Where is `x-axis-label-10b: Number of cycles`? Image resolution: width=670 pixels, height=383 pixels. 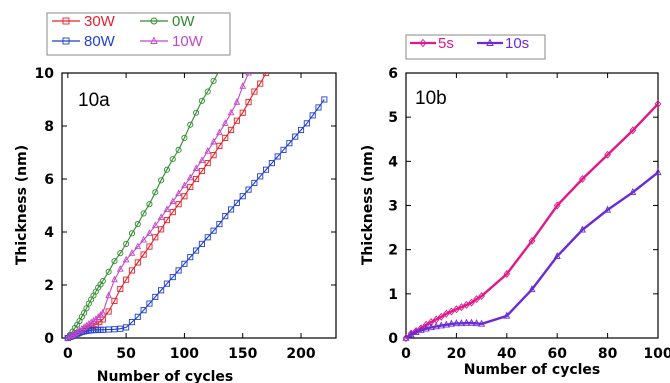 x-axis-label-10b: Number of cycles is located at coordinates (532, 370).